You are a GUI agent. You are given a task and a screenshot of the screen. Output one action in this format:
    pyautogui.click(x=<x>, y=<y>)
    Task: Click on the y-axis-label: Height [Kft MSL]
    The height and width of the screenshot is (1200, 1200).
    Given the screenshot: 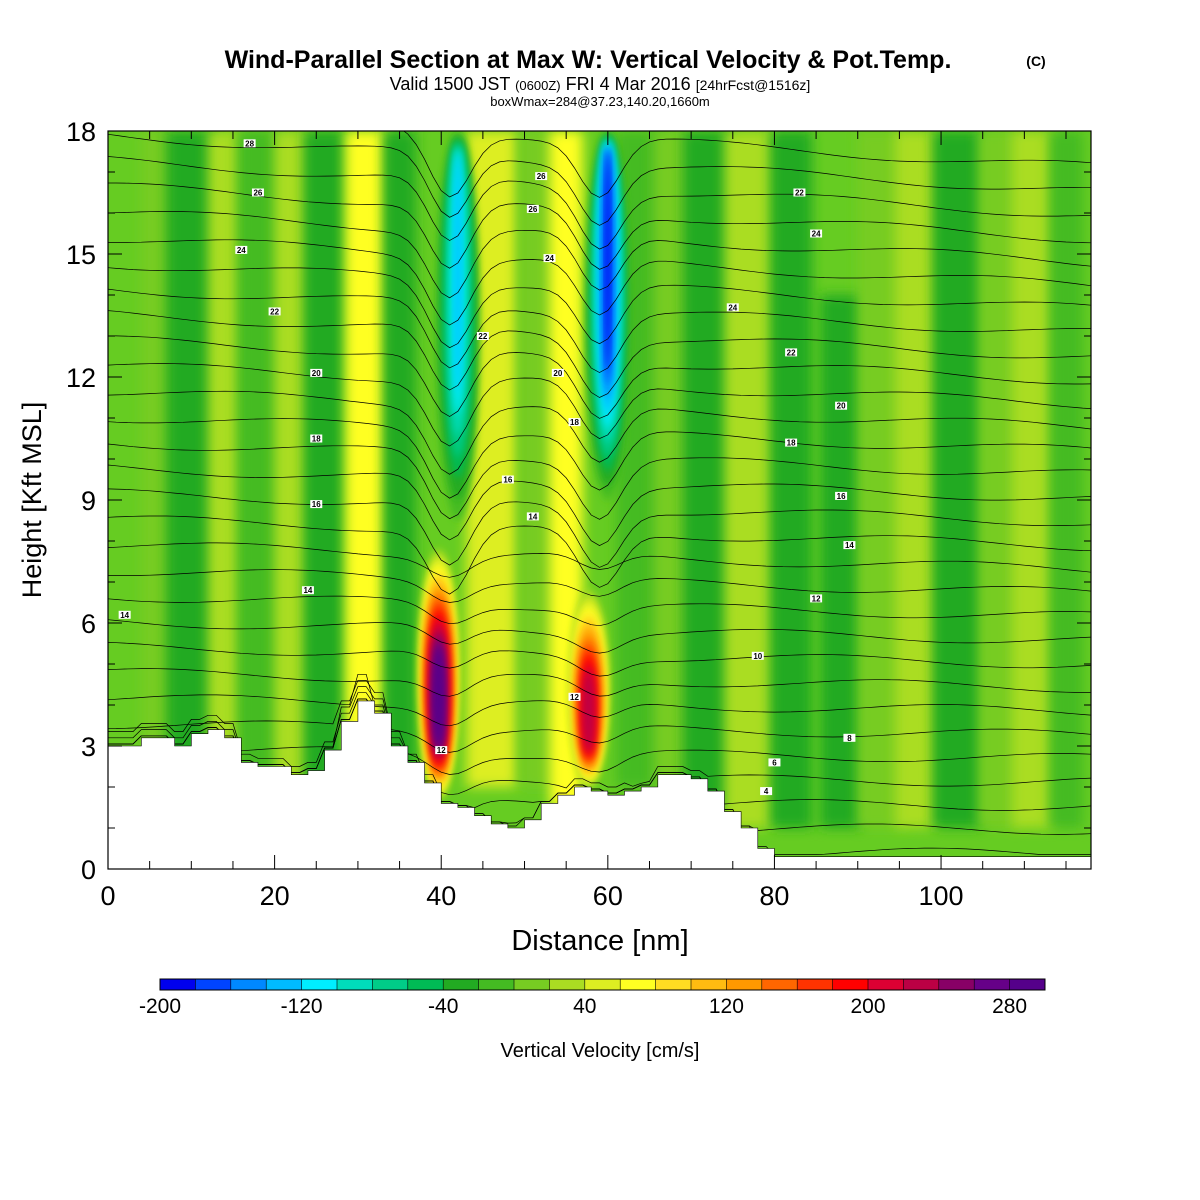 What is the action you would take?
    pyautogui.click(x=32, y=500)
    